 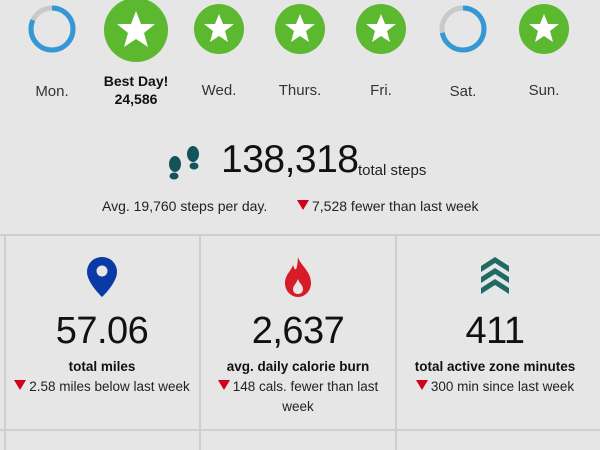 I want to click on stat-compare: 148 cals. fewer than last week, so click(x=298, y=397).